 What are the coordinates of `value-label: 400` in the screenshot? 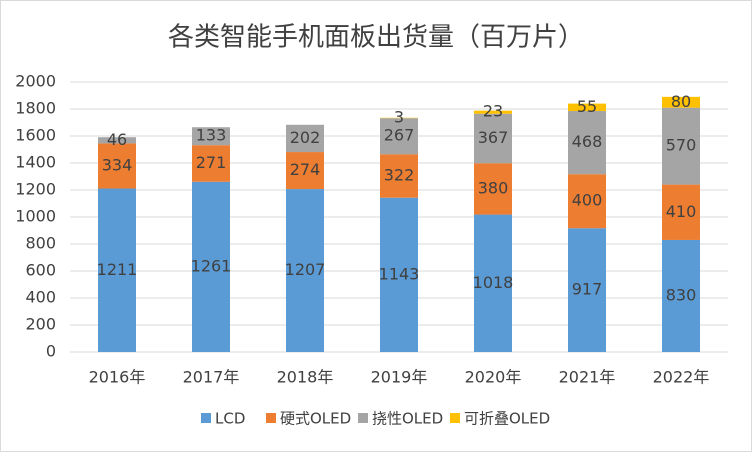 It's located at (587, 200).